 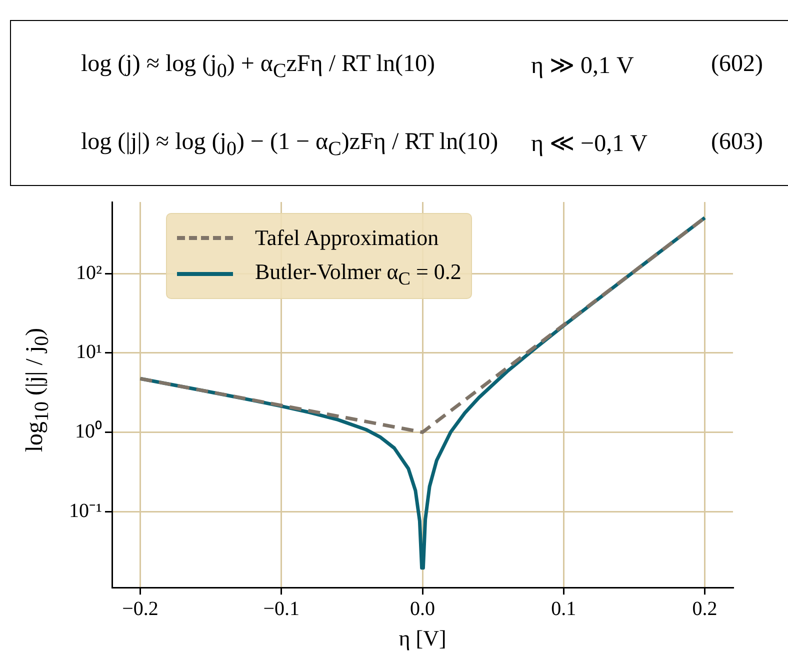 I want to click on text: η ≪ −0,1 V, so click(x=589, y=144).